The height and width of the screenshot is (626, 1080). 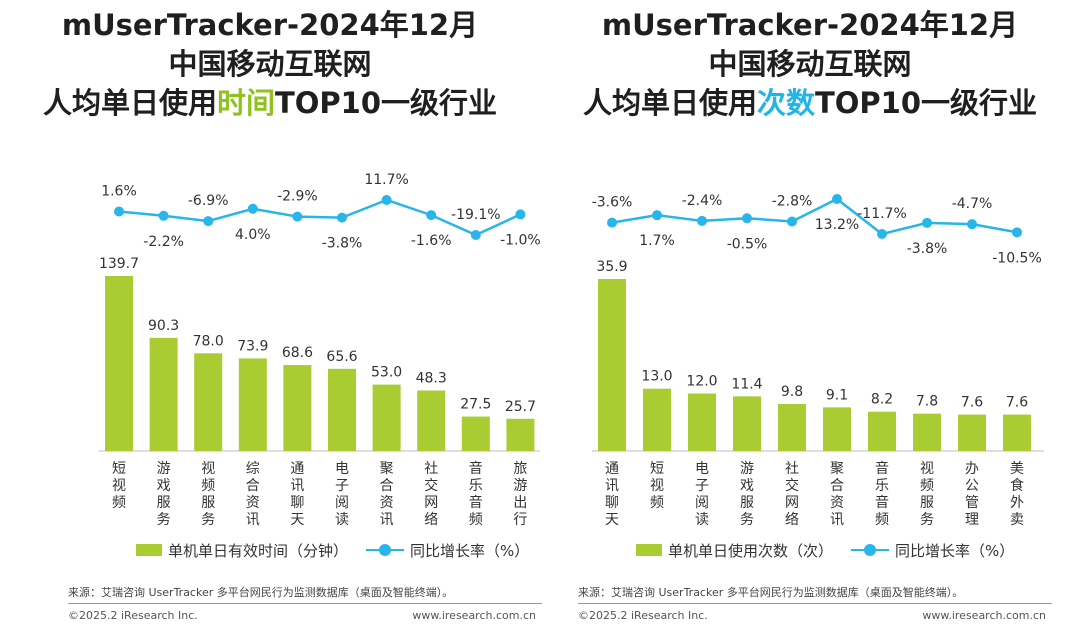 I want to click on category-label: 办, so click(x=972, y=469).